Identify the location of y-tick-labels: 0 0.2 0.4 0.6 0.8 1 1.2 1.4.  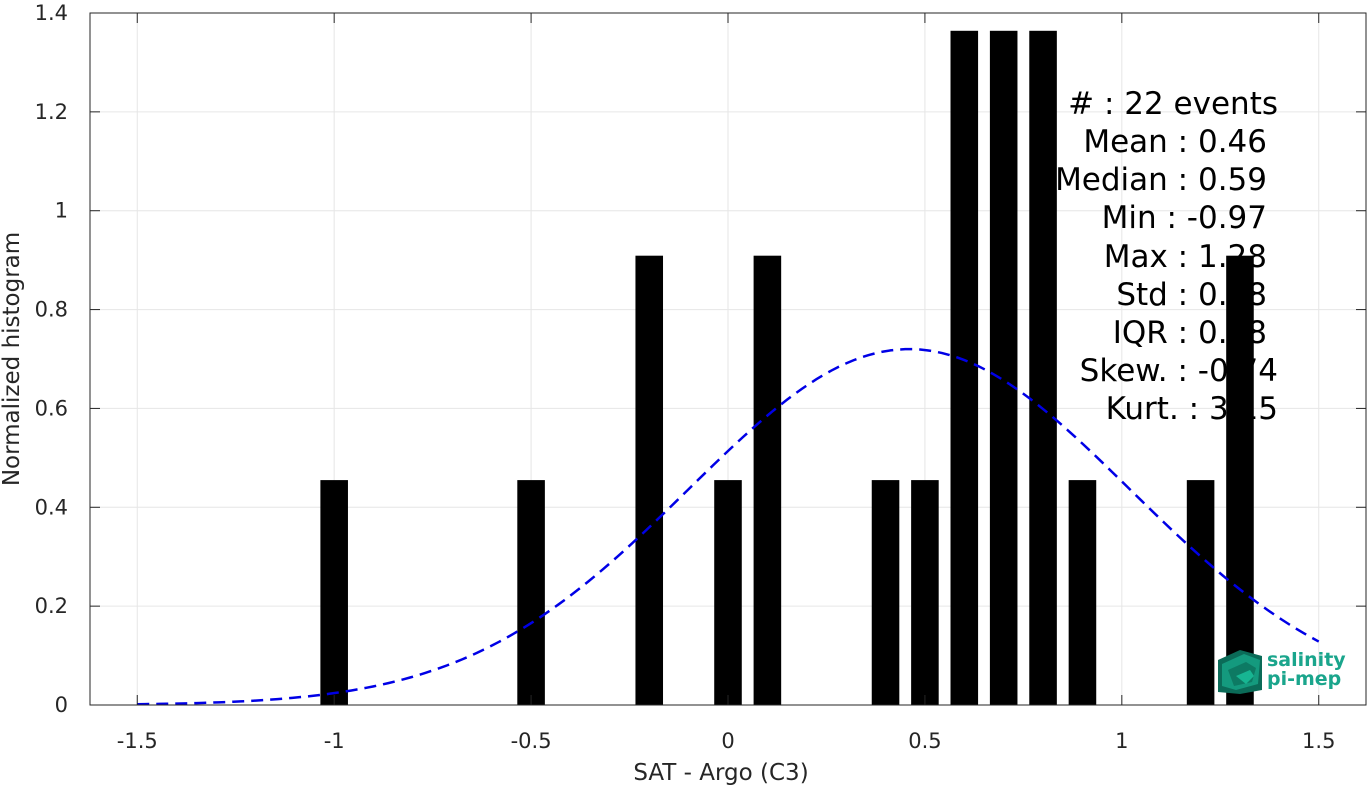
(51, 359).